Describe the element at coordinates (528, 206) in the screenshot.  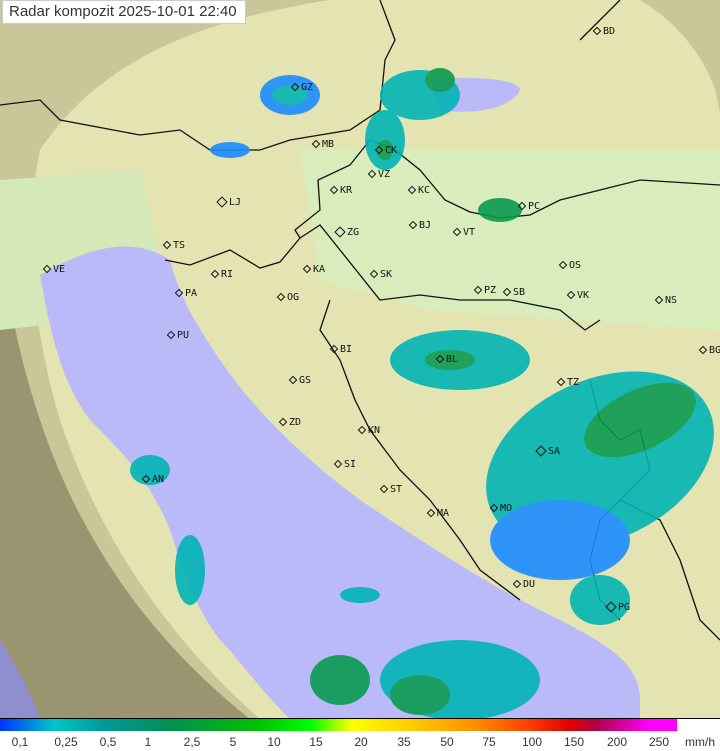
I see `city-marker: PC` at that location.